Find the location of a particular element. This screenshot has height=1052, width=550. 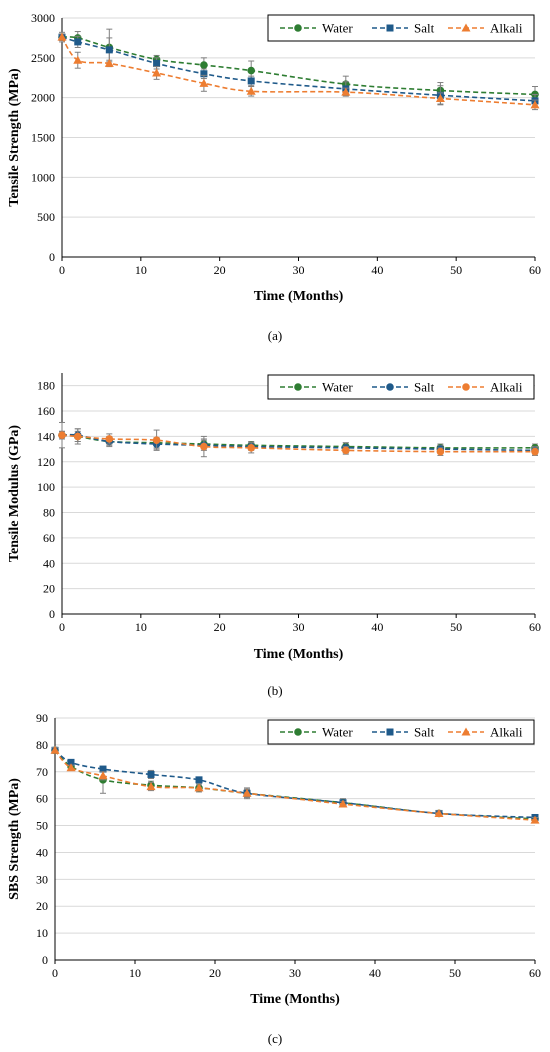

y-tick-label: 20 is located at coordinates (49, 589).